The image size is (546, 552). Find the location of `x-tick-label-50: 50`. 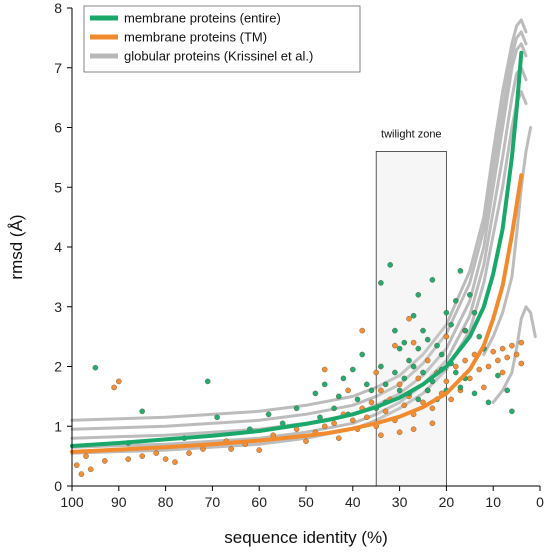

x-tick-label-50: 50 is located at coordinates (306, 502).